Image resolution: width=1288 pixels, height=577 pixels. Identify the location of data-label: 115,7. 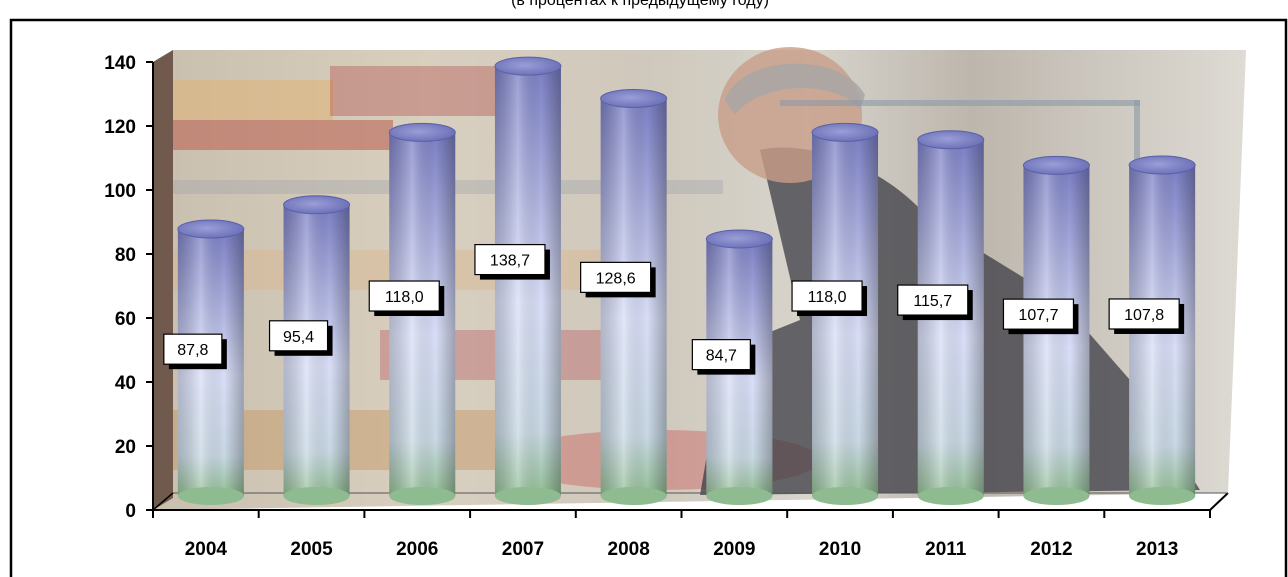
(935, 302).